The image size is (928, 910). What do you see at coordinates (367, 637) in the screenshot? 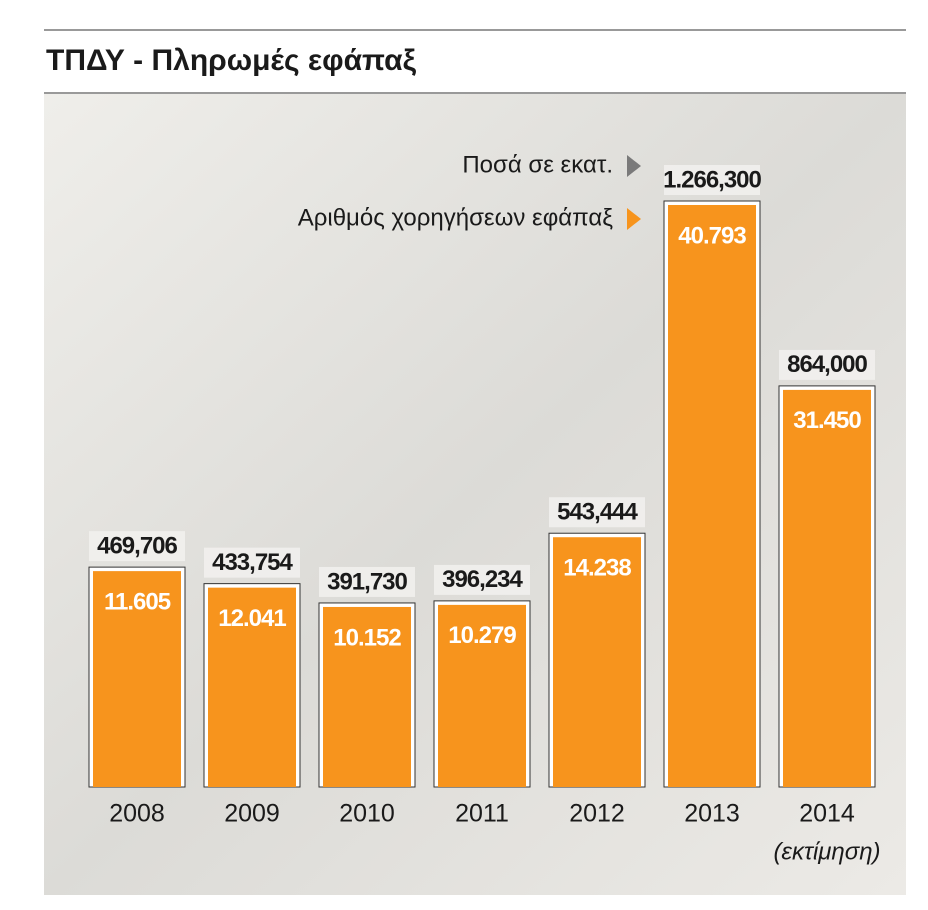
I see `count-label: 10.152` at bounding box center [367, 637].